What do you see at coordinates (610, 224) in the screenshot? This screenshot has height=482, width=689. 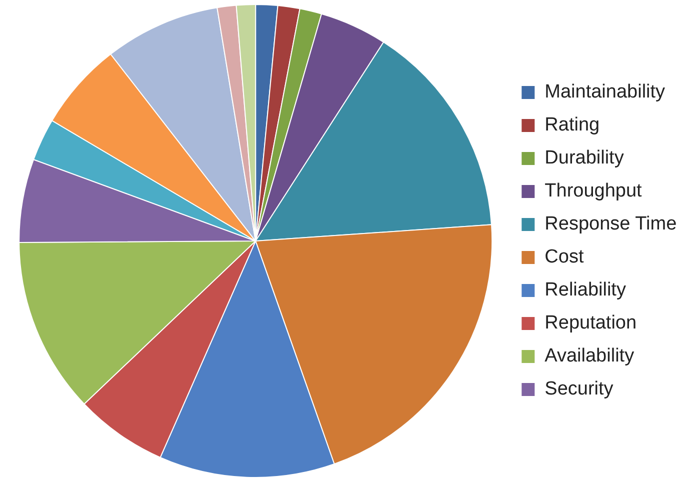 I see `legend-label: Response Time` at bounding box center [610, 224].